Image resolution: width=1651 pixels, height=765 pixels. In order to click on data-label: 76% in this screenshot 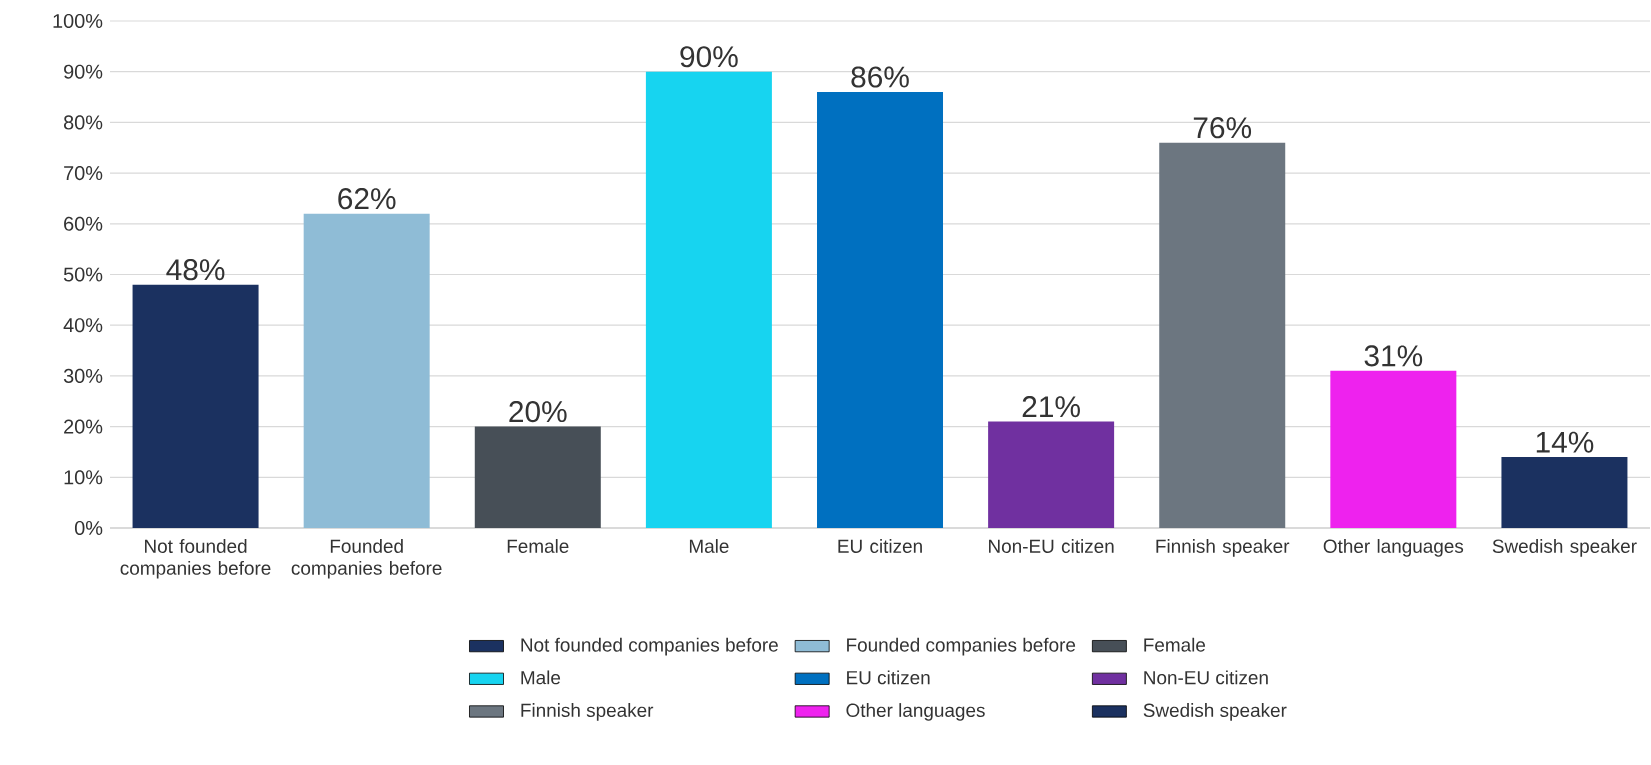, I will do `click(1222, 128)`.